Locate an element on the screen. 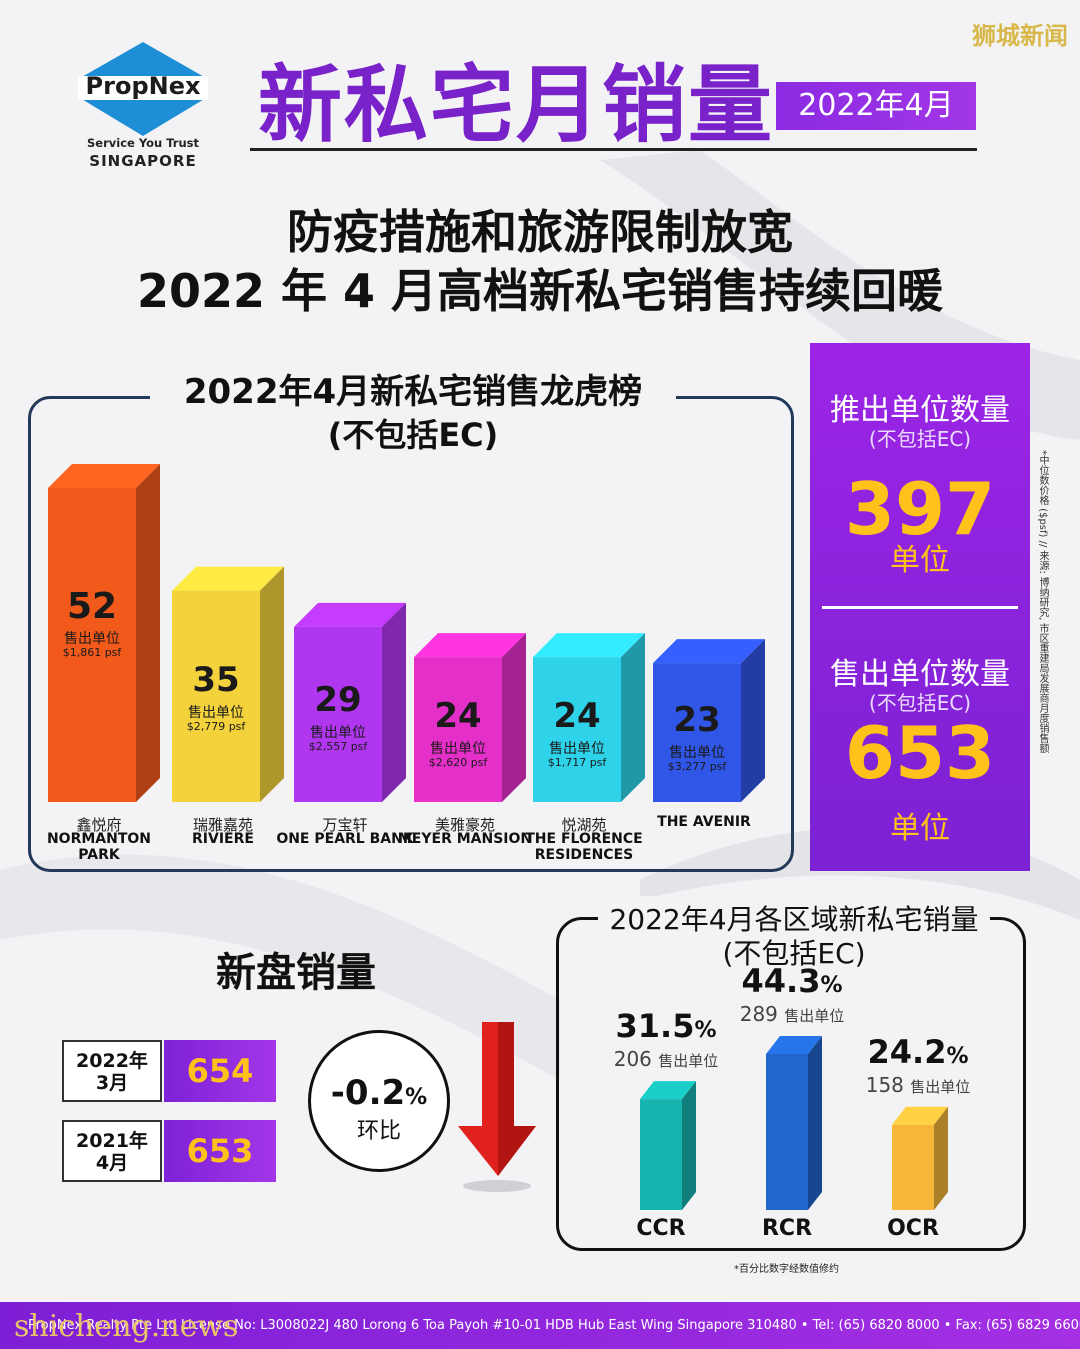  region-percent-value: 24.2 is located at coordinates (907, 1051).